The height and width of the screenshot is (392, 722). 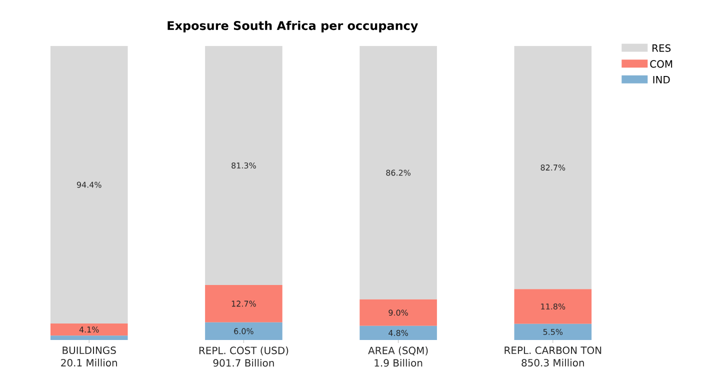 What do you see at coordinates (293, 26) in the screenshot?
I see `chart-title: Exposure South Africa per occupancy` at bounding box center [293, 26].